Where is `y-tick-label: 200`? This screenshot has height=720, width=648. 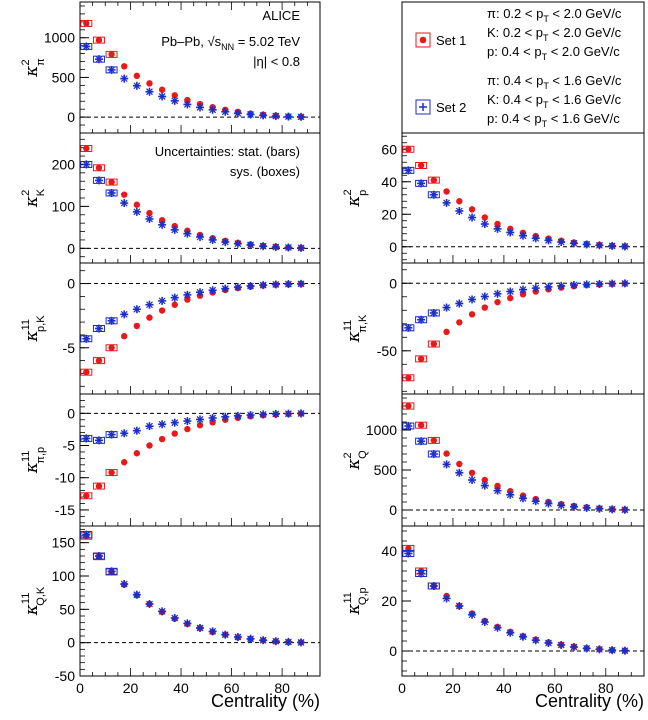 y-tick-label: 200 is located at coordinates (64, 164).